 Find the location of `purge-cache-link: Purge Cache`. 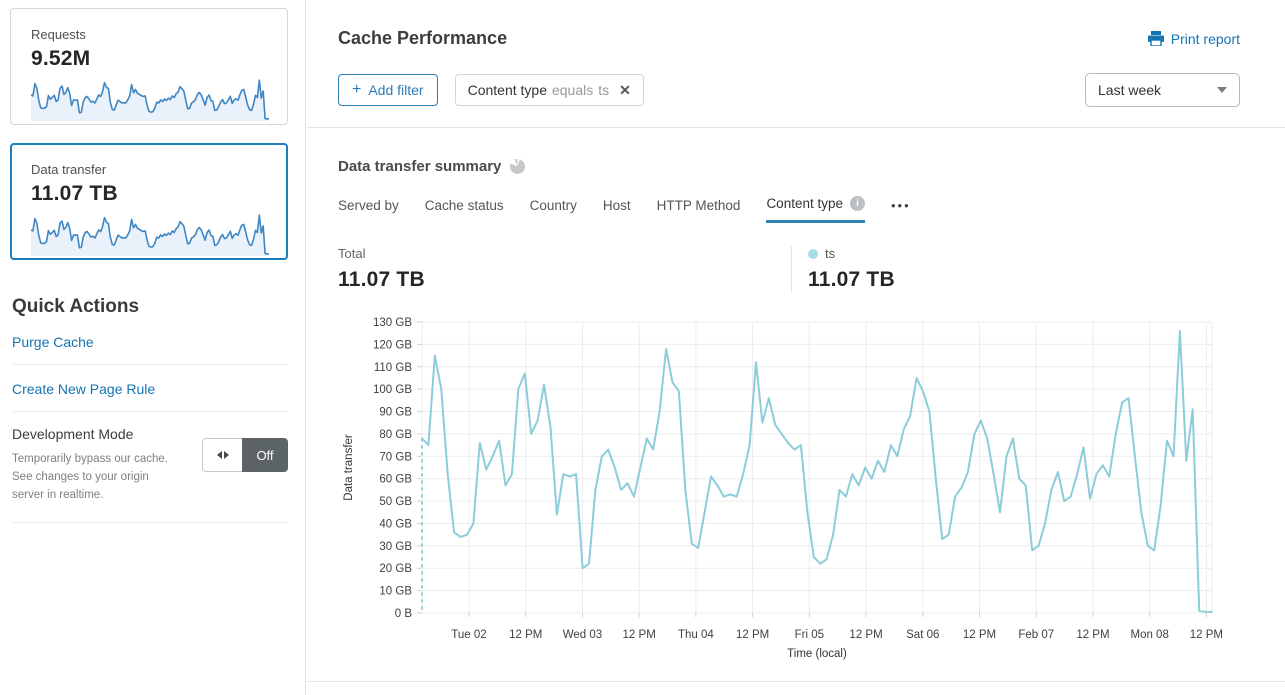

purge-cache-link: Purge Cache is located at coordinates (53, 342).